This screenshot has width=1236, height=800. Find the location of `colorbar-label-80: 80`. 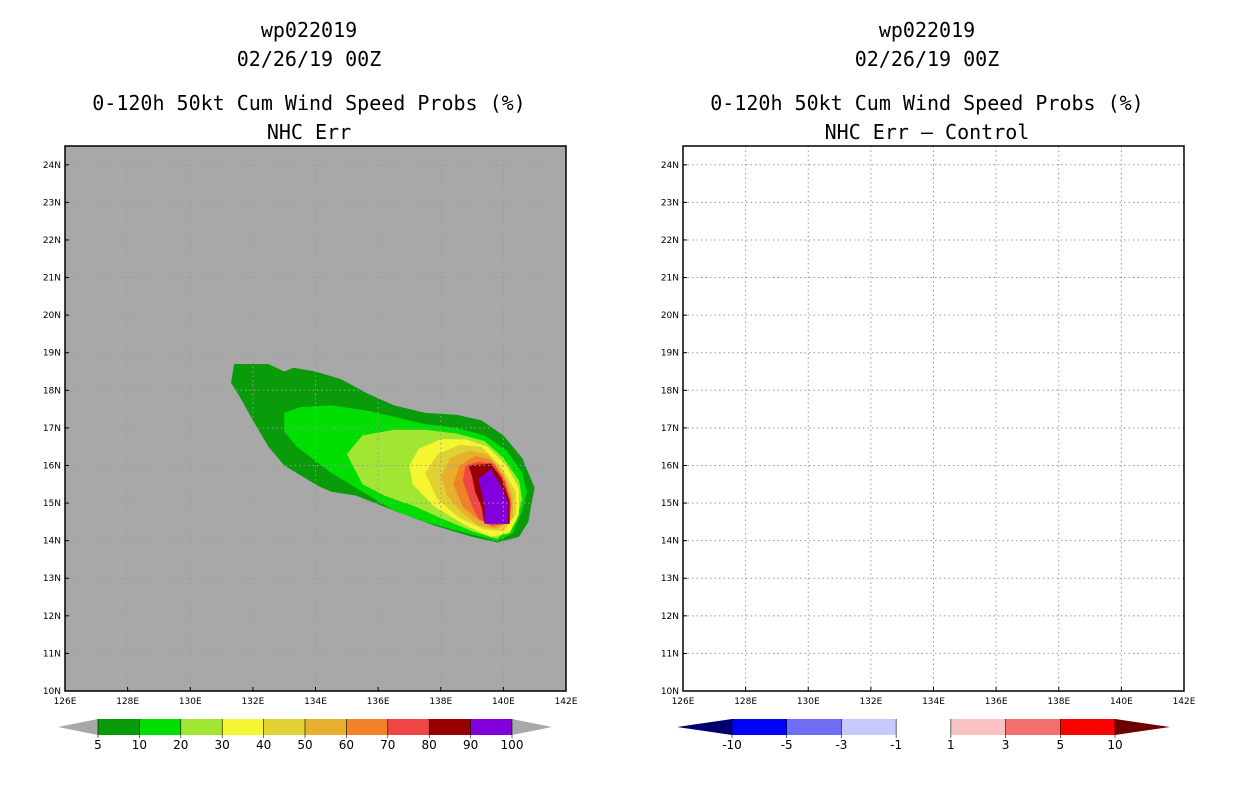

colorbar-label-80: 80 is located at coordinates (429, 745).